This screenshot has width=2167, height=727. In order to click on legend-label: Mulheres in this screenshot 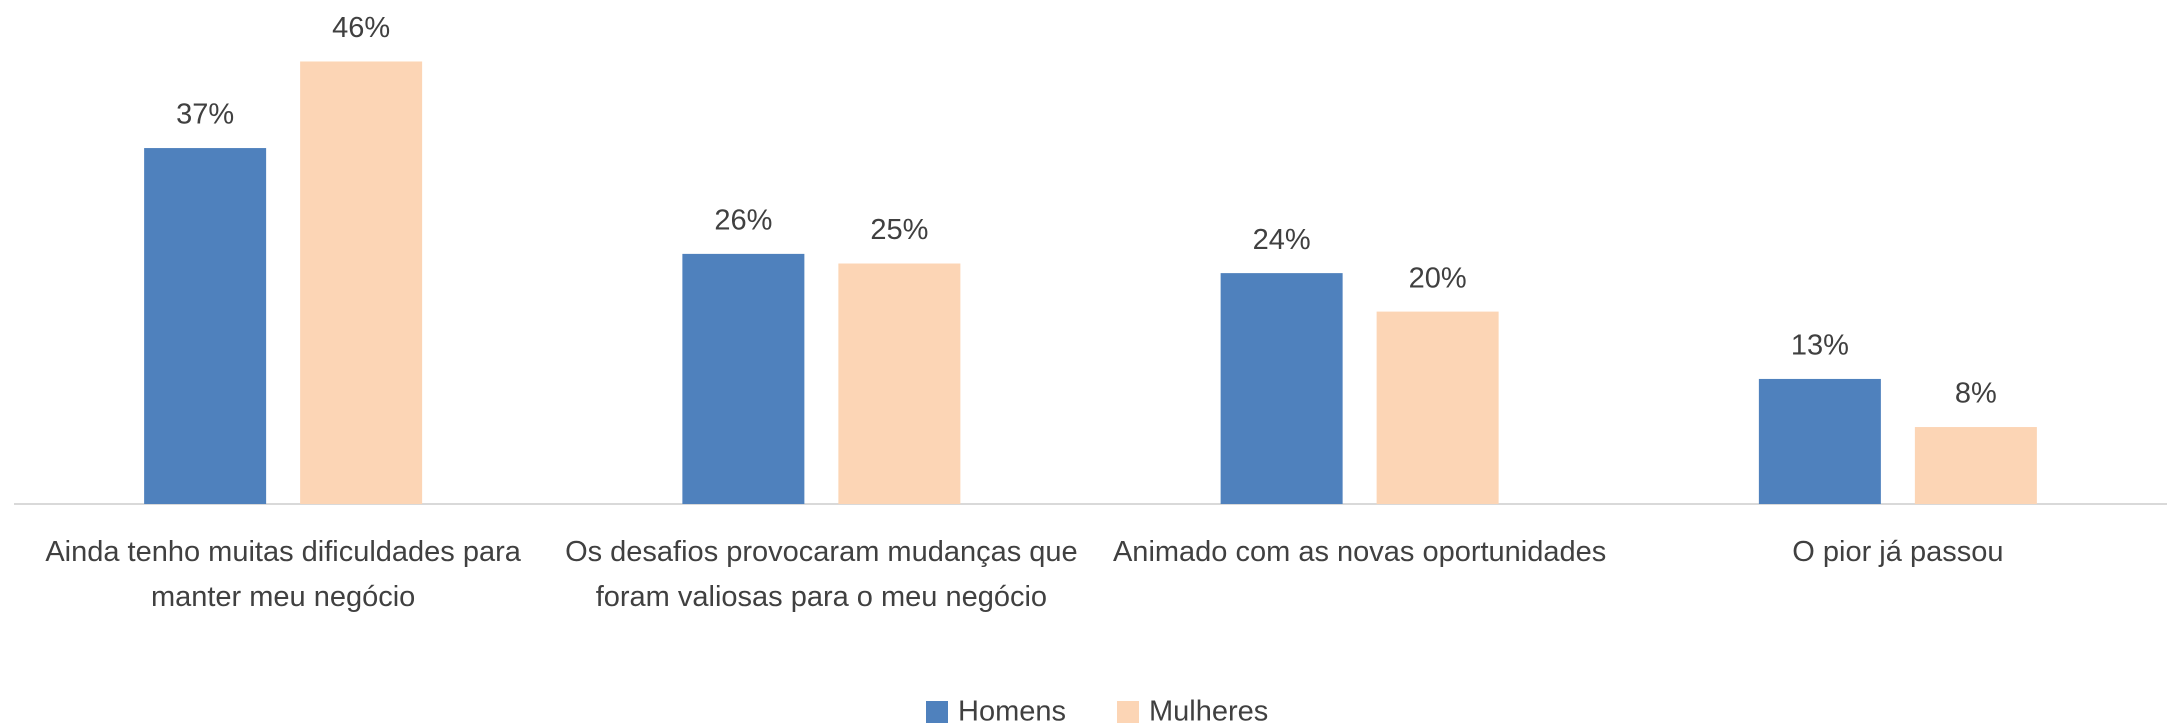, I will do `click(1208, 711)`.